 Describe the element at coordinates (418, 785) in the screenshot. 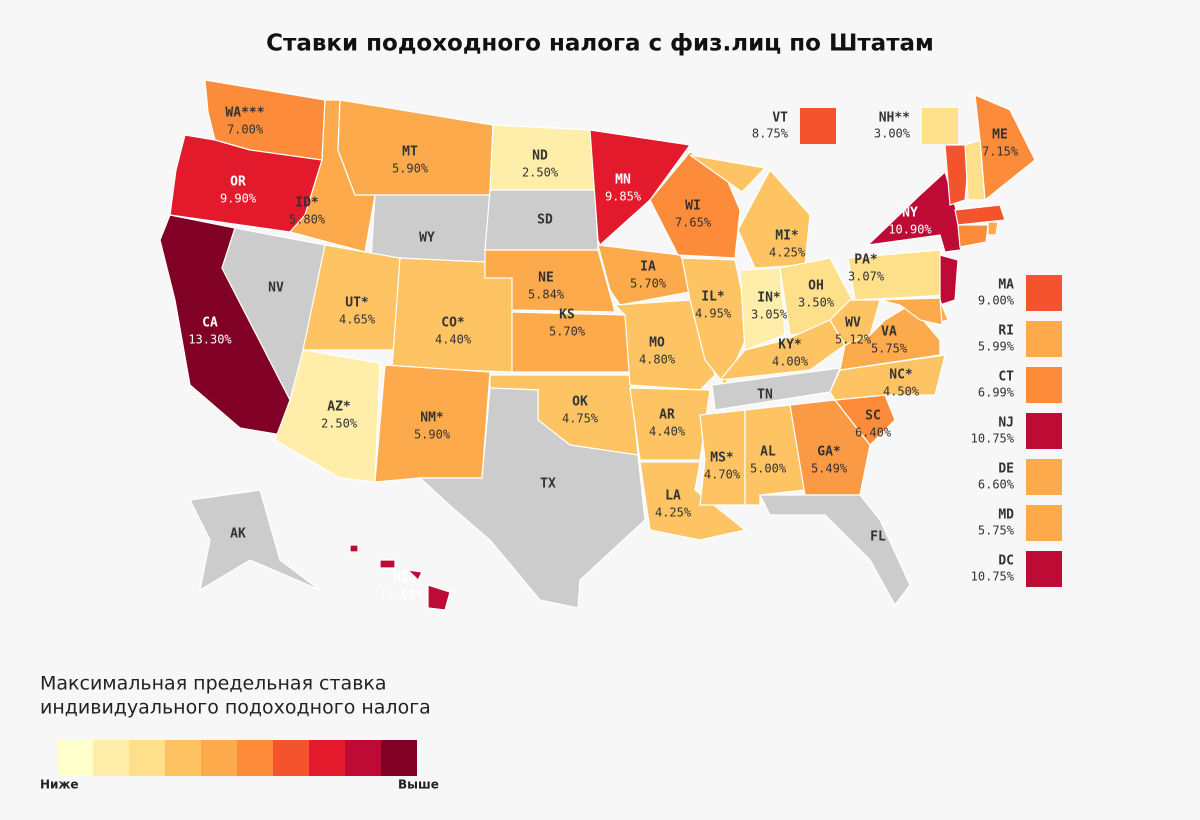

I see `legend-high: Выше` at that location.